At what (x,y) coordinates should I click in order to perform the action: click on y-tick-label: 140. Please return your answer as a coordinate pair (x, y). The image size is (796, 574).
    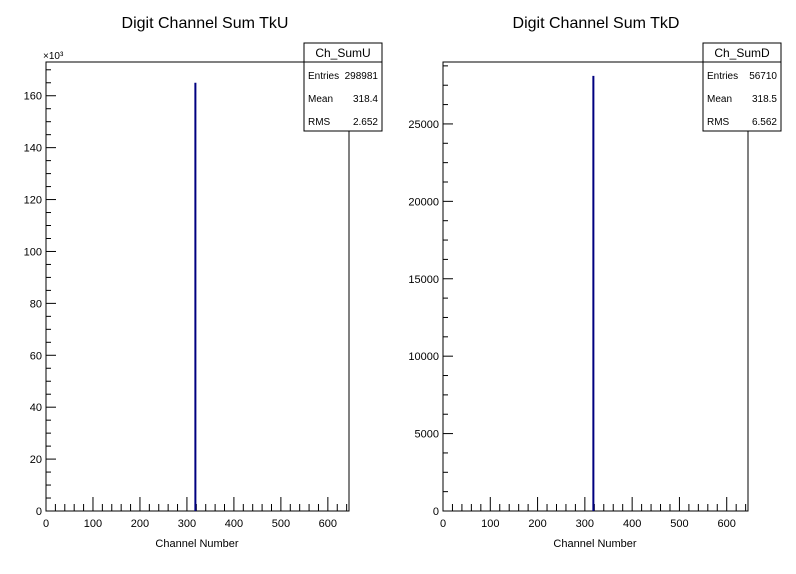
    Looking at the image, I should click on (33, 149).